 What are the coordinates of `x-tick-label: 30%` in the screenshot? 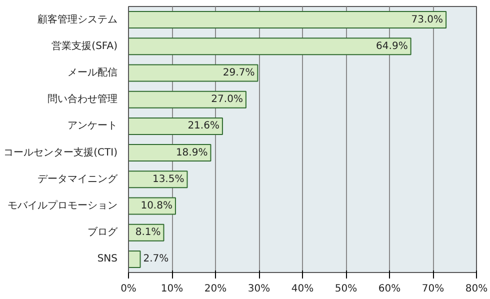 It's located at (259, 289).